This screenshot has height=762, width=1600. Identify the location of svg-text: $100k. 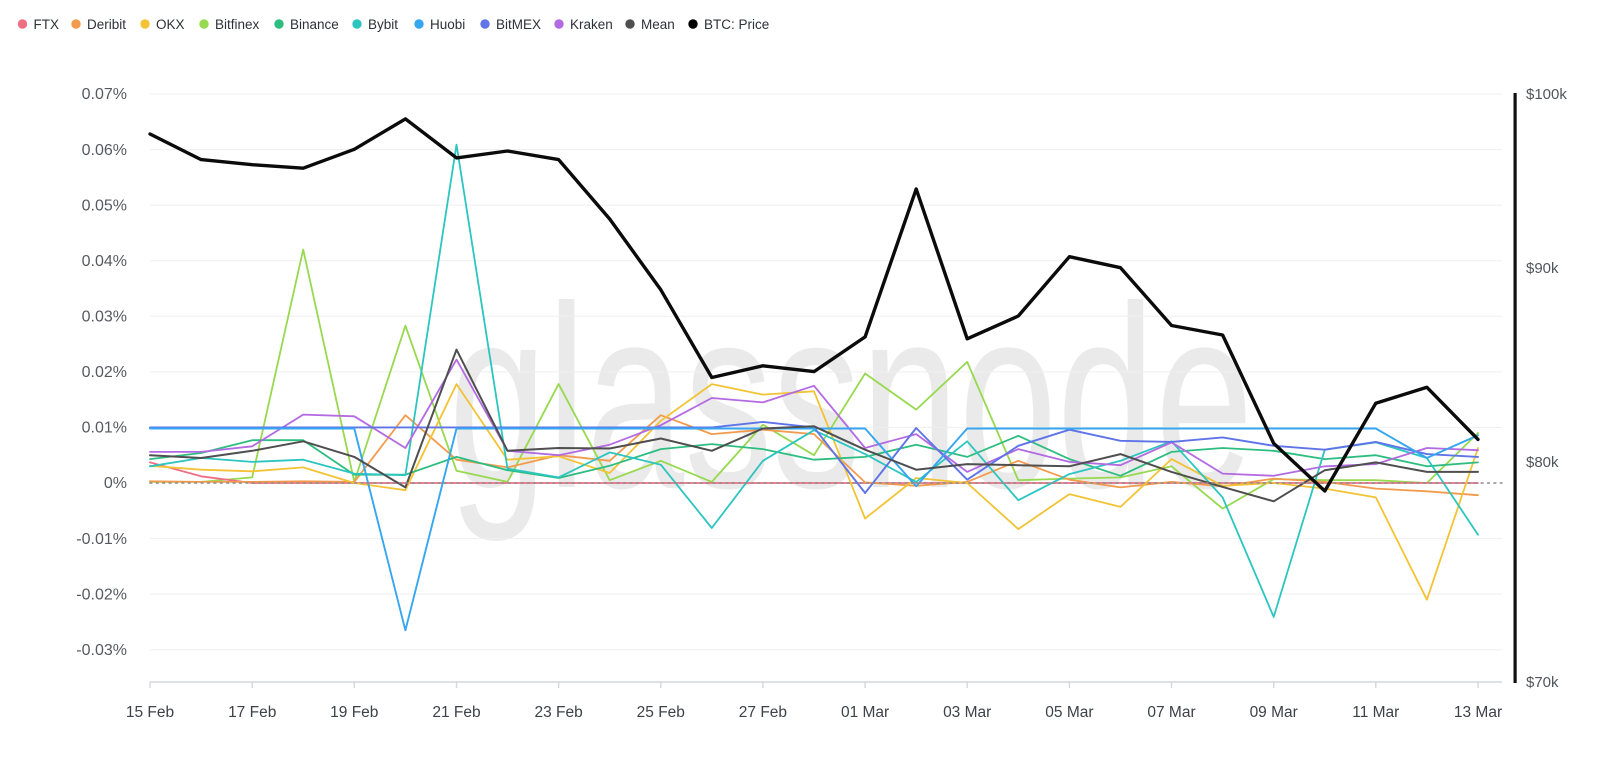
(1546, 94).